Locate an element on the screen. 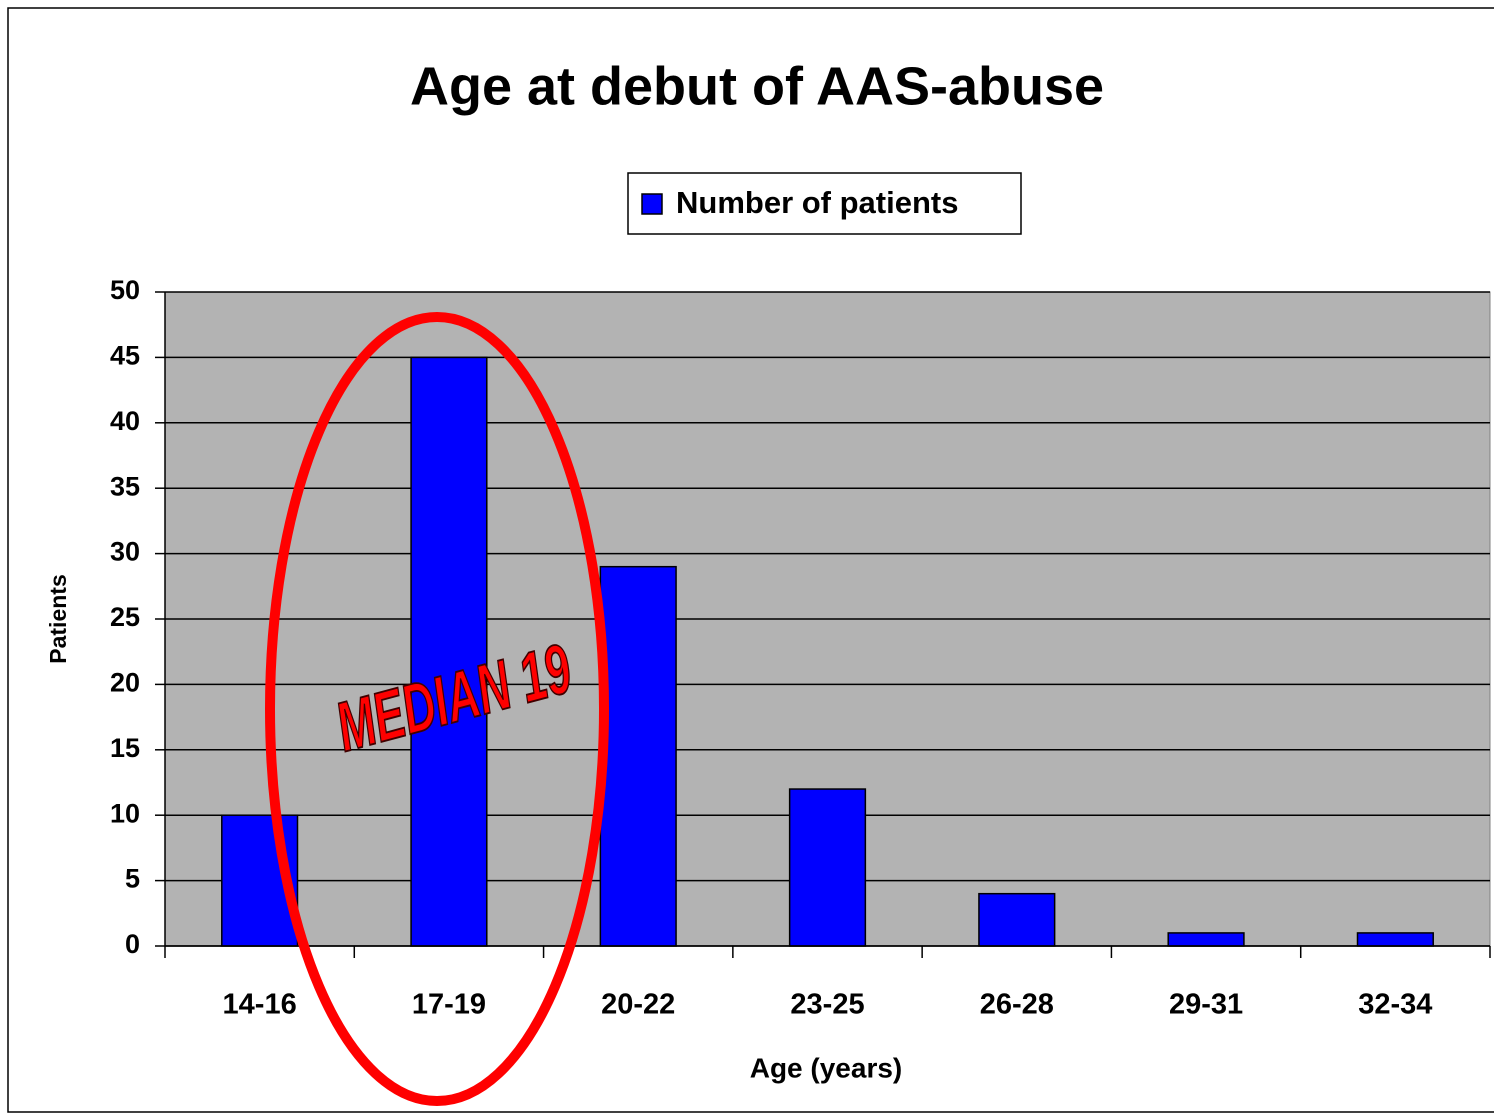  y-tick-label: 0 is located at coordinates (132, 944).